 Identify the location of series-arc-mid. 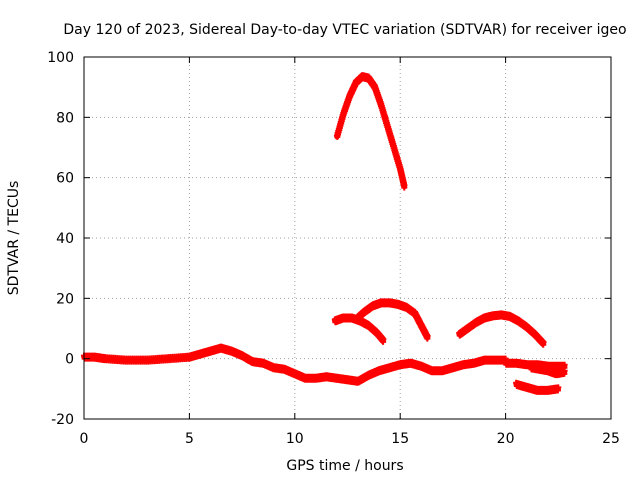
(391, 320).